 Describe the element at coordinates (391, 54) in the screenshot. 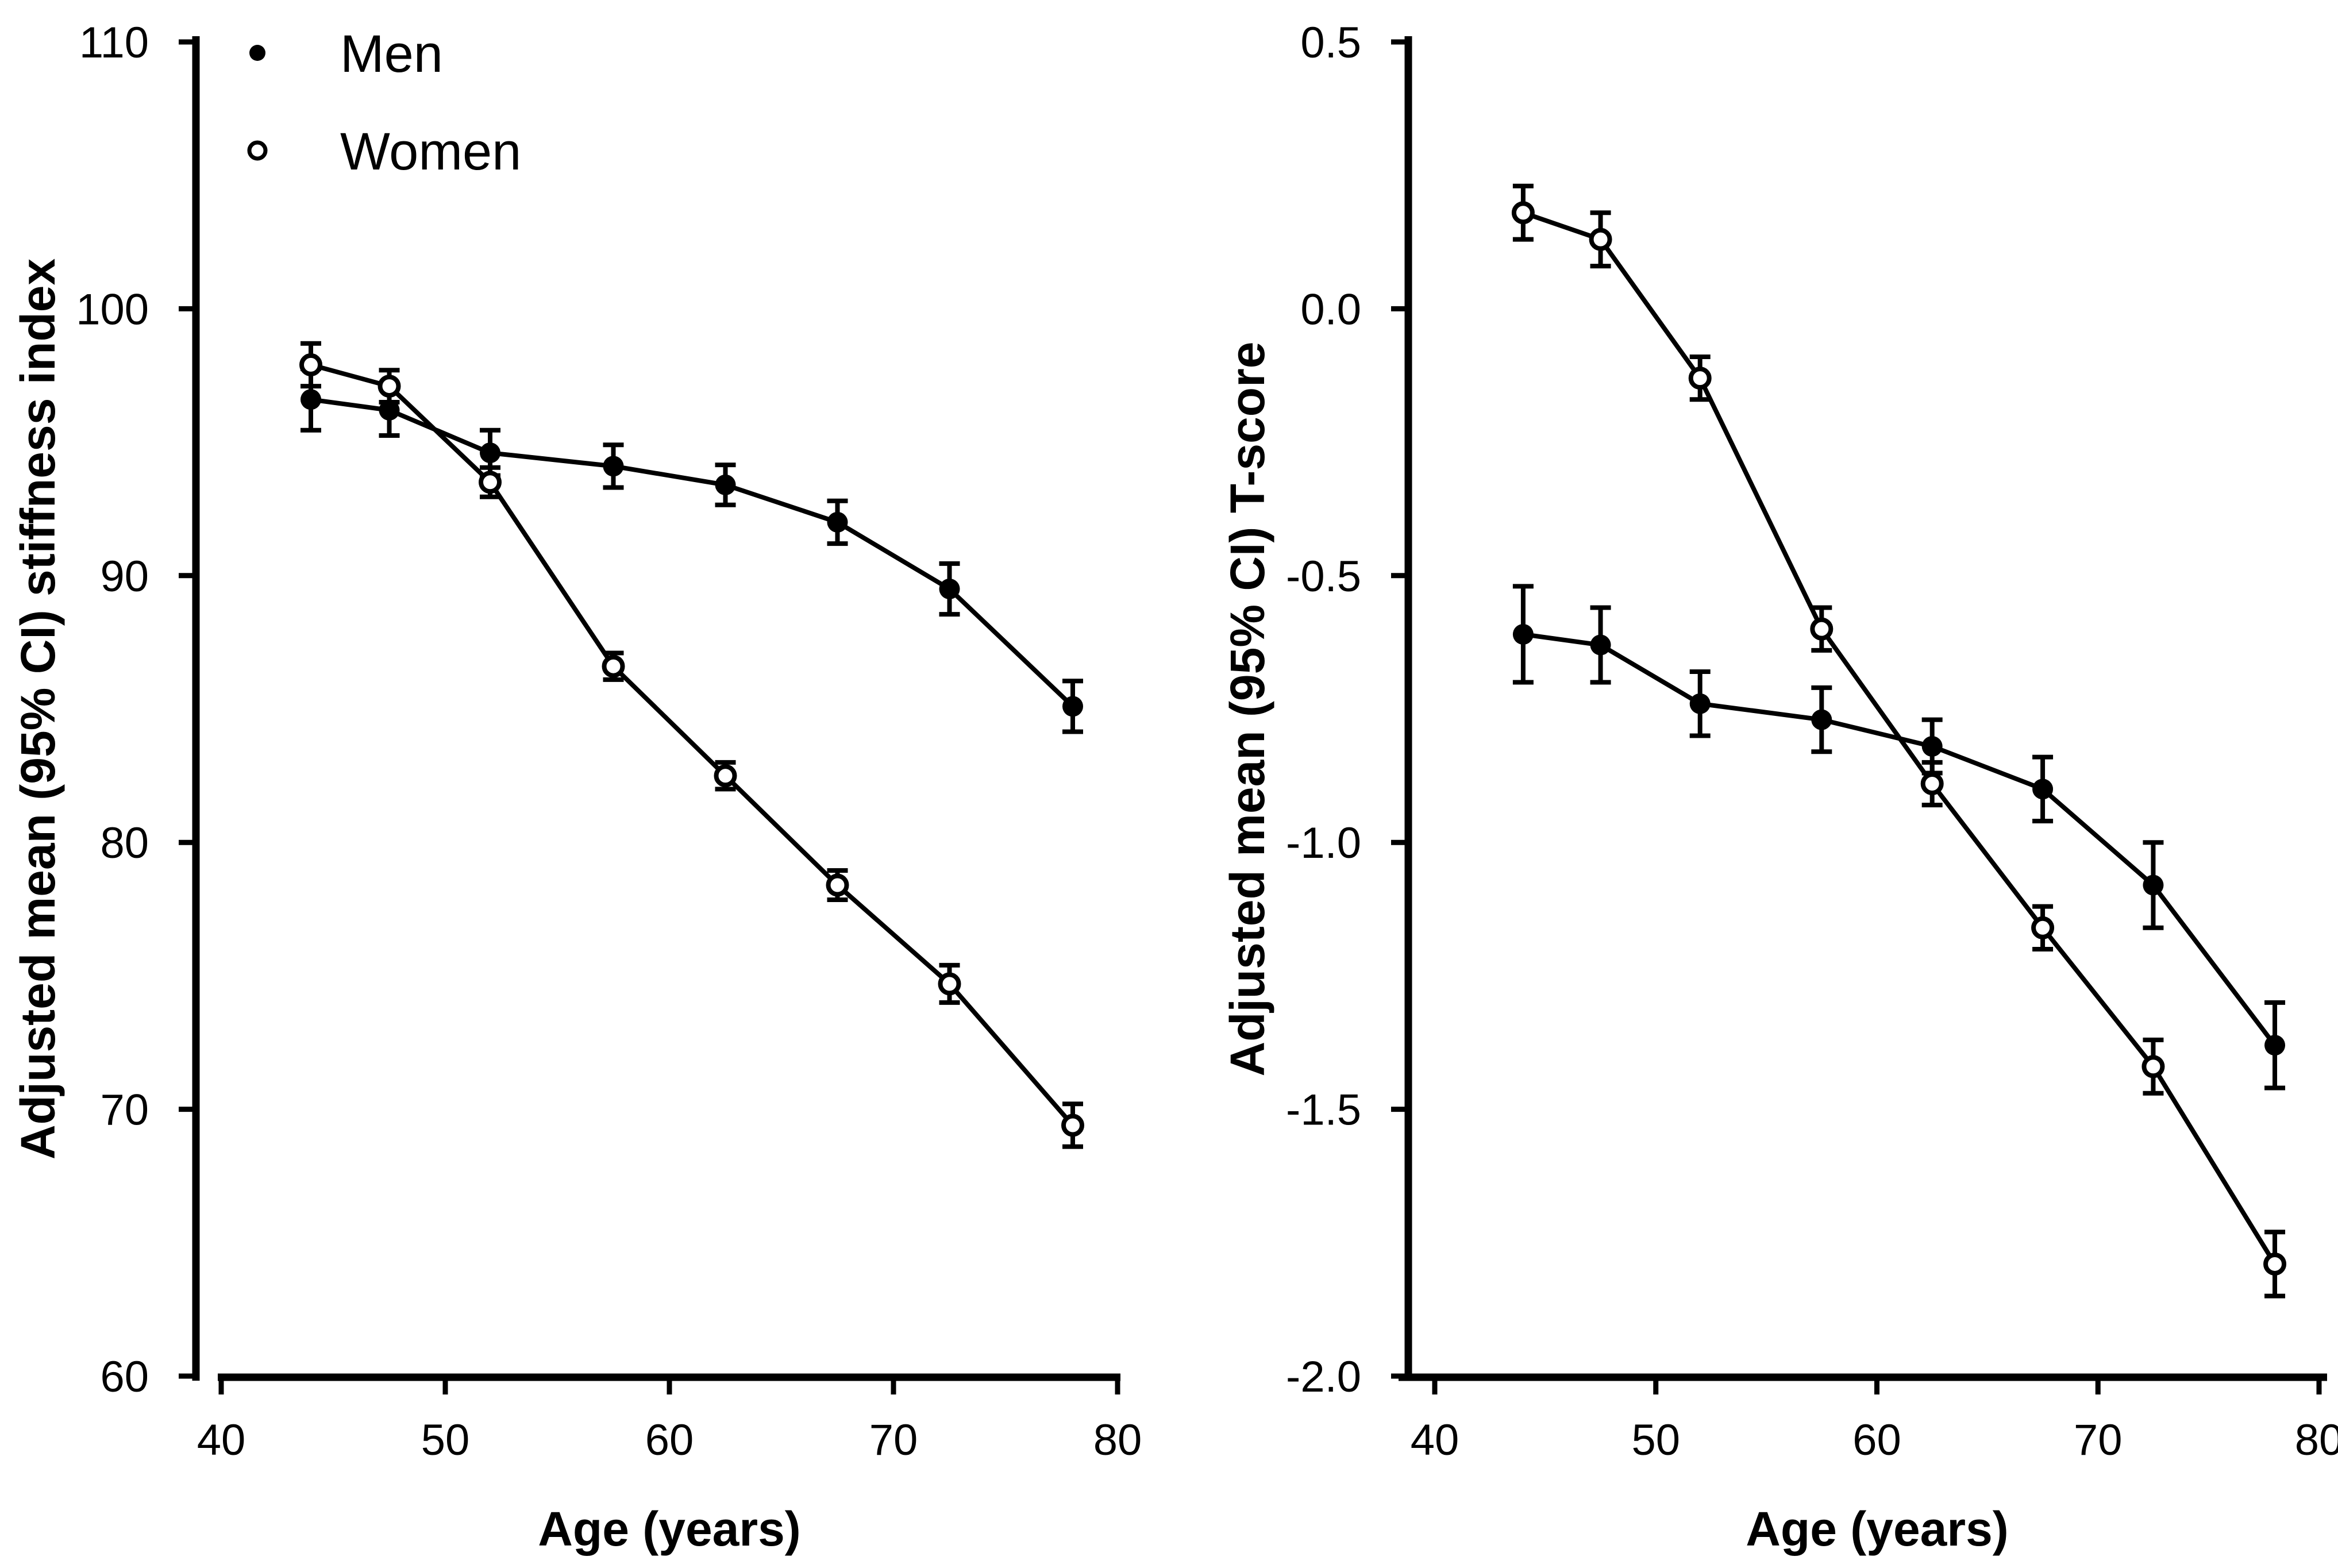

I see `legend-label-men: Men` at that location.